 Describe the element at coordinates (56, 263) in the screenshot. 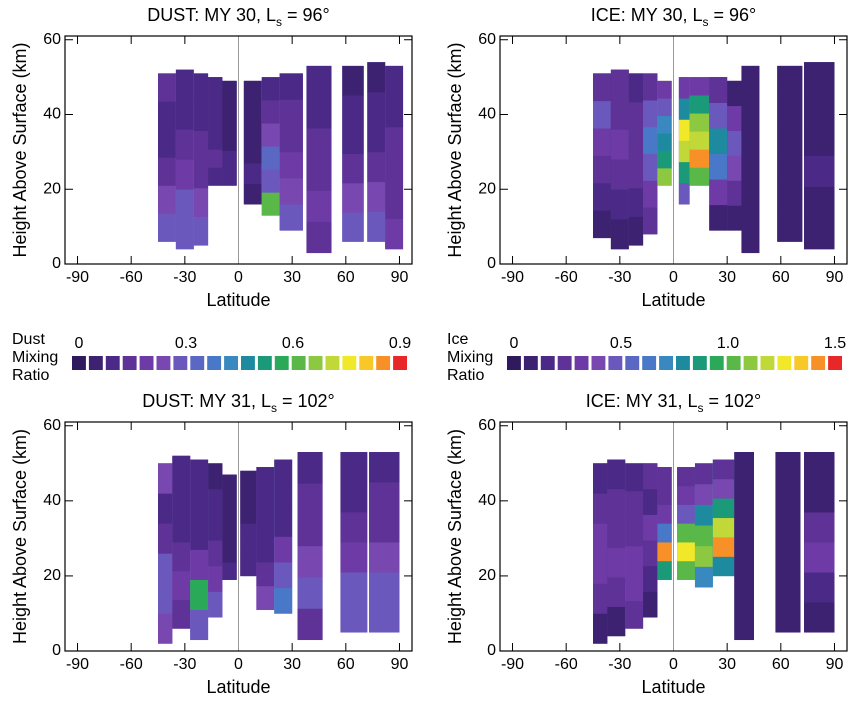

I see `y-tick-label: 0` at that location.